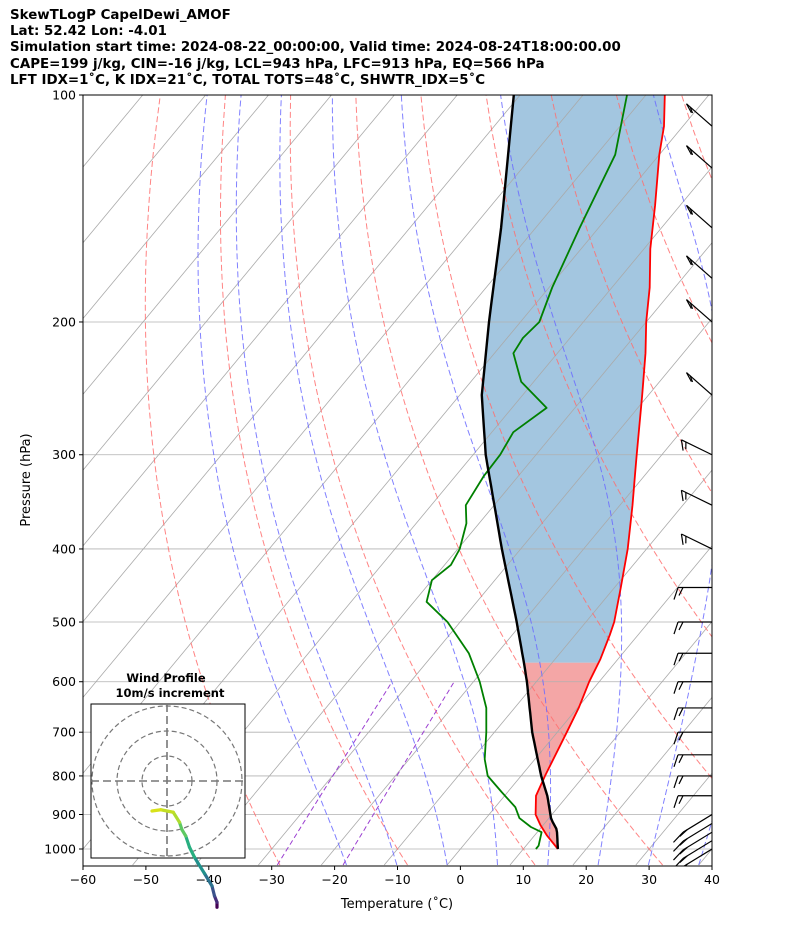 The image size is (794, 937). Describe the element at coordinates (396, 904) in the screenshot. I see `x-axis-label: Temperature (˚C)` at that location.